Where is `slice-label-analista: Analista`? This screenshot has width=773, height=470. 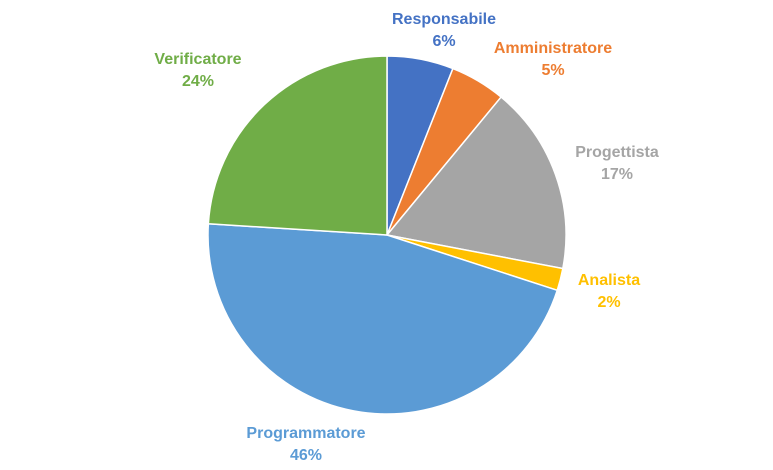 slice-label-analista: Analista is located at coordinates (609, 280).